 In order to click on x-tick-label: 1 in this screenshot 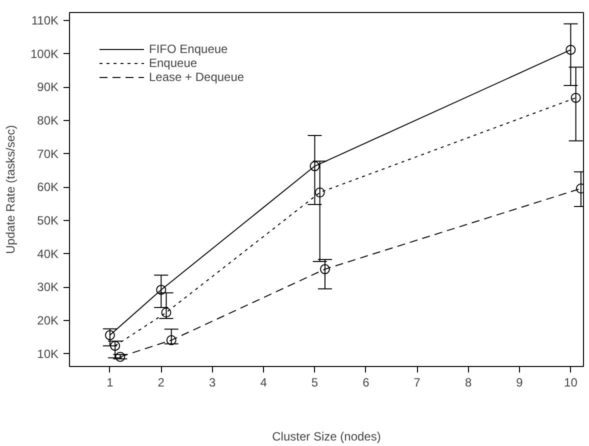, I will do `click(110, 383)`.